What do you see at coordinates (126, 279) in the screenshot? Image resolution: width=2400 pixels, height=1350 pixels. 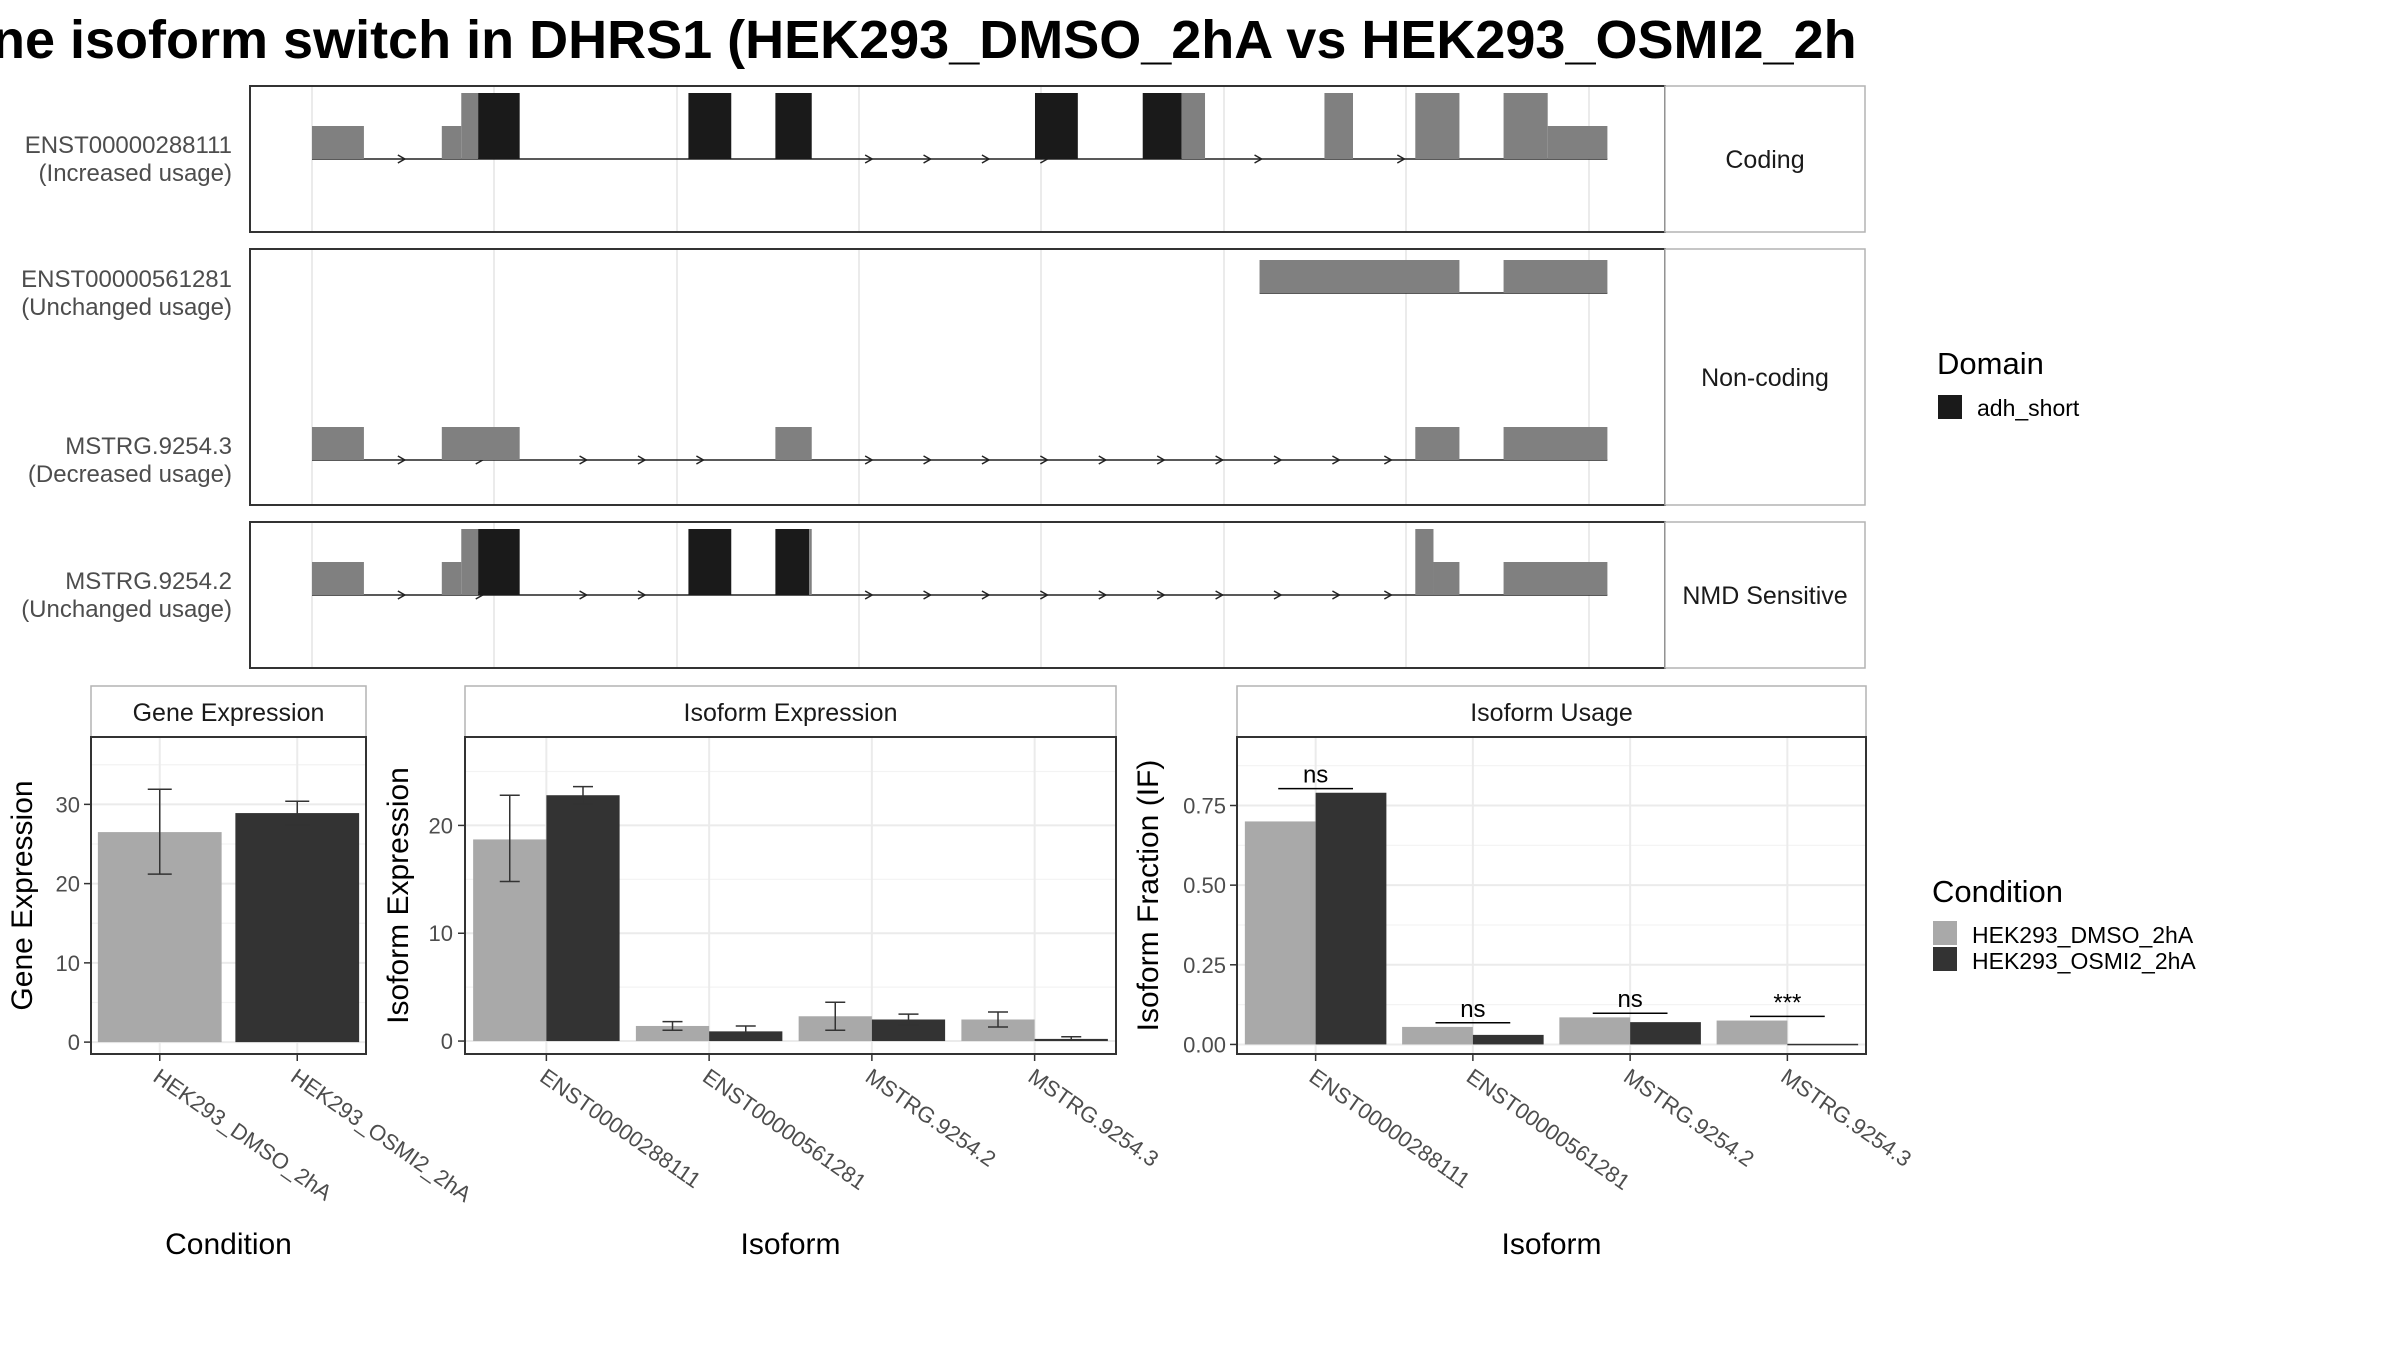 I see `transcript-name-label: ENST00000561281` at bounding box center [126, 279].